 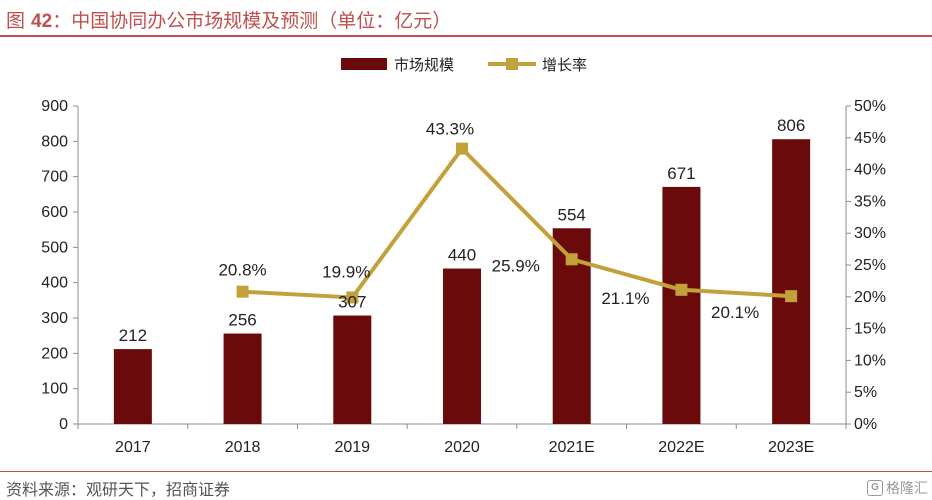 What do you see at coordinates (54, 283) in the screenshot?
I see `left-tick-label: 400` at bounding box center [54, 283].